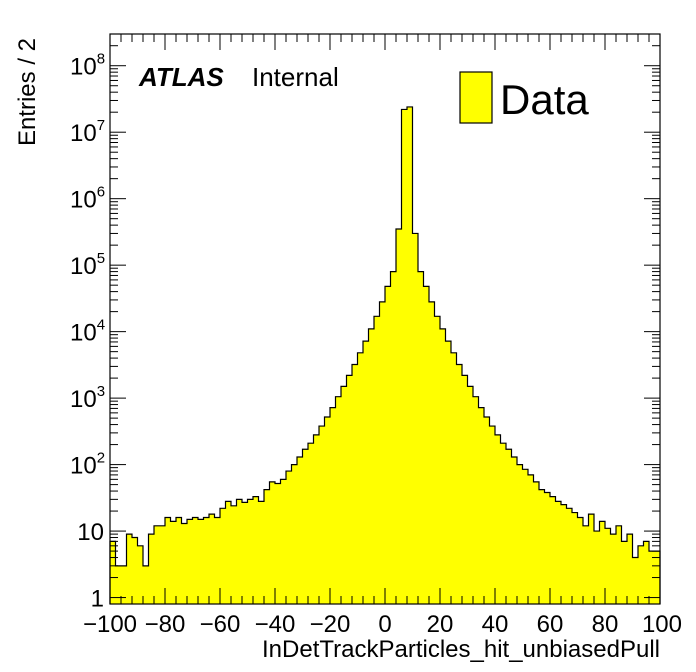 The image size is (696, 672). Describe the element at coordinates (97, 599) in the screenshot. I see `y-tick-label: 1` at that location.